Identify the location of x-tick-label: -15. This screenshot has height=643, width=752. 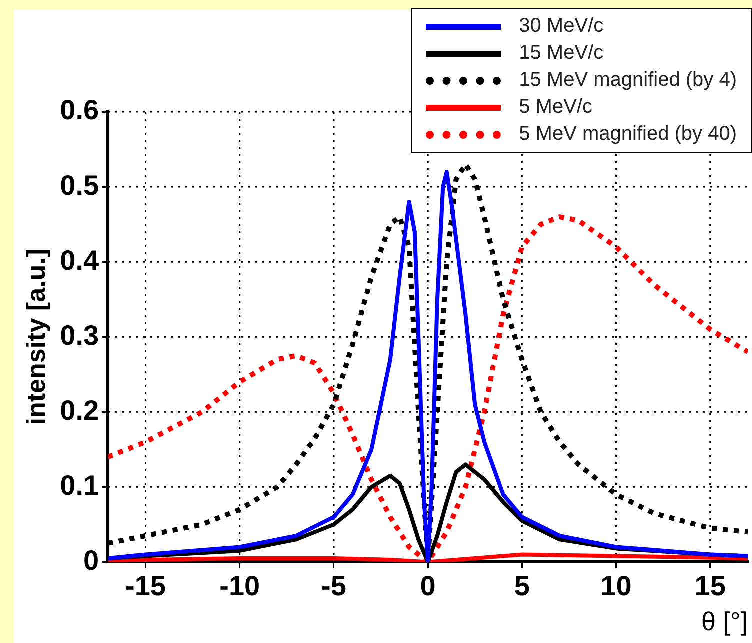
(146, 586).